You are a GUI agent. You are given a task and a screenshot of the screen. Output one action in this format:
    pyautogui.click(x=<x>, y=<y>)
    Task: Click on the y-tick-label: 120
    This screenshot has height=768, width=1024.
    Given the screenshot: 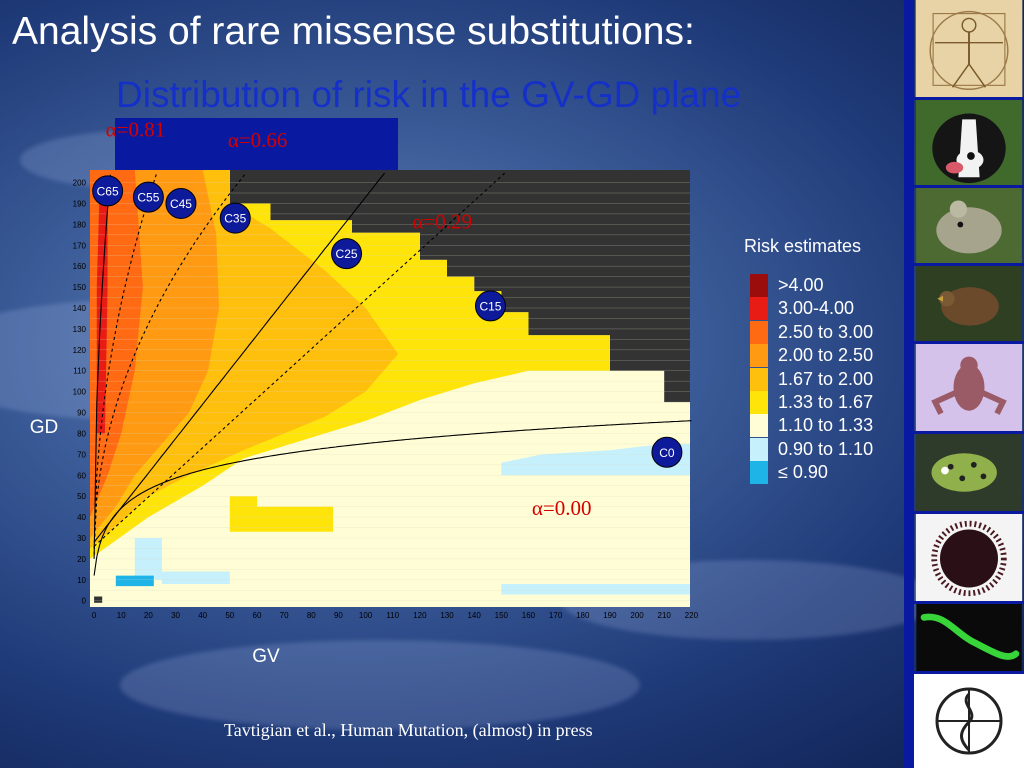 What is the action you would take?
    pyautogui.click(x=80, y=350)
    